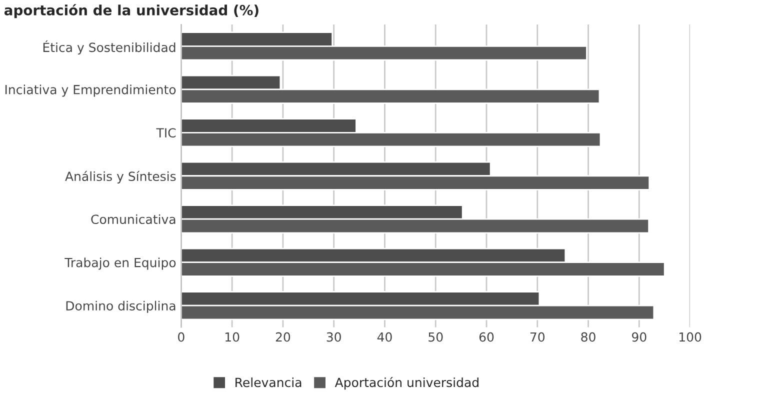 The image size is (771, 409). Describe the element at coordinates (384, 337) in the screenshot. I see `x-tick-label: 40` at that location.